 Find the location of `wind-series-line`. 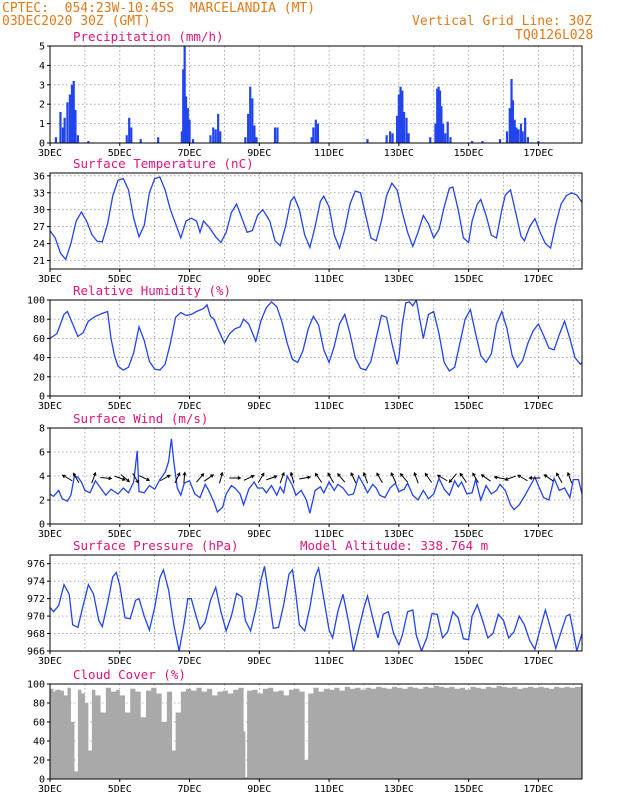

wind-series-line is located at coordinates (316, 476).